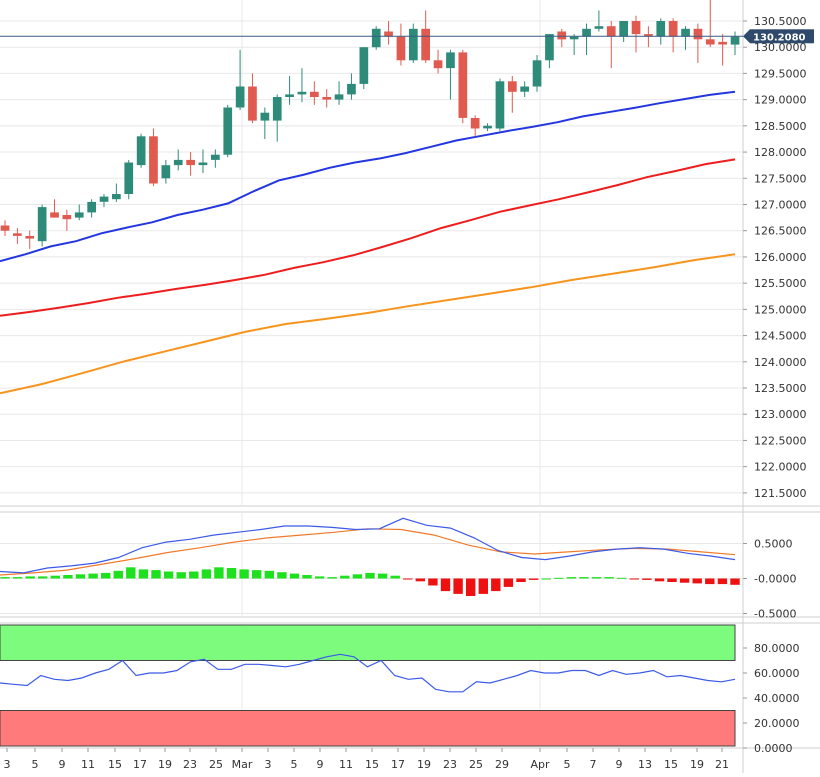  Describe the element at coordinates (780, 178) in the screenshot. I see `price-tick-label: 127.5000` at that location.